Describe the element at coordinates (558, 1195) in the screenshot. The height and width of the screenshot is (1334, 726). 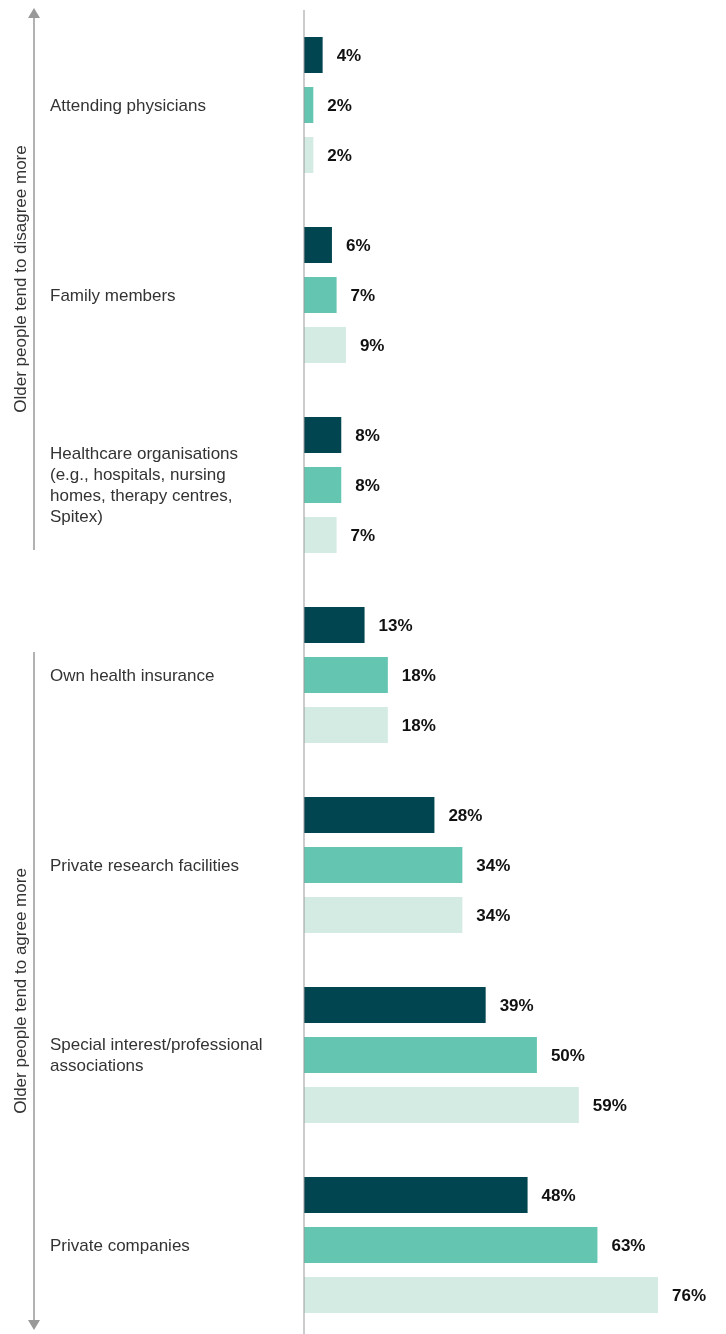
I see `data-label: 48%` at that location.